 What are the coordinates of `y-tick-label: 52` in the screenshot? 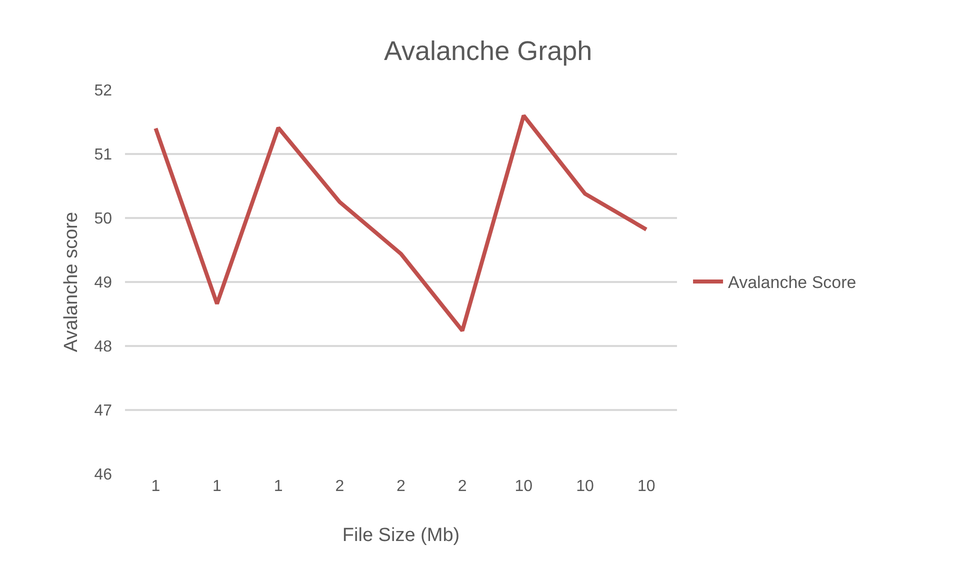 It's located at (103, 91).